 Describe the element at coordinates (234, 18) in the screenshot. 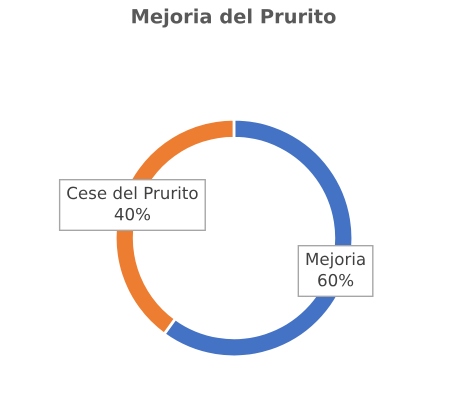

I see `chart-title: Mejoria del Prurito` at that location.